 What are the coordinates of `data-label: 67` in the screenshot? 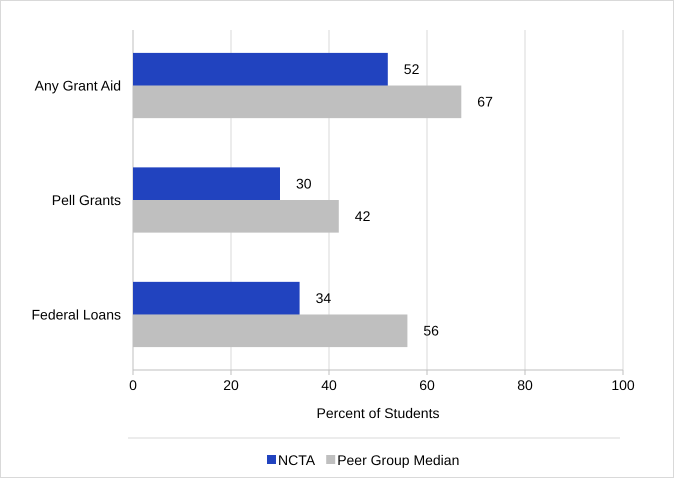 It's located at (485, 102).